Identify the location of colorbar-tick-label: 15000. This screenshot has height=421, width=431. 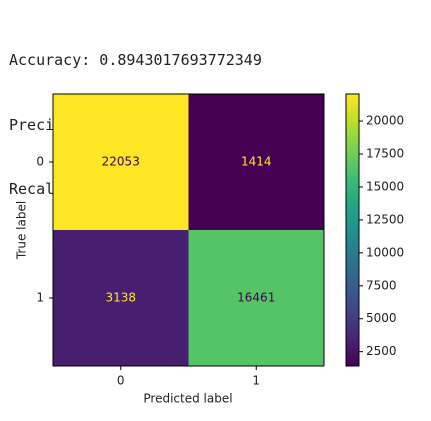
(385, 186).